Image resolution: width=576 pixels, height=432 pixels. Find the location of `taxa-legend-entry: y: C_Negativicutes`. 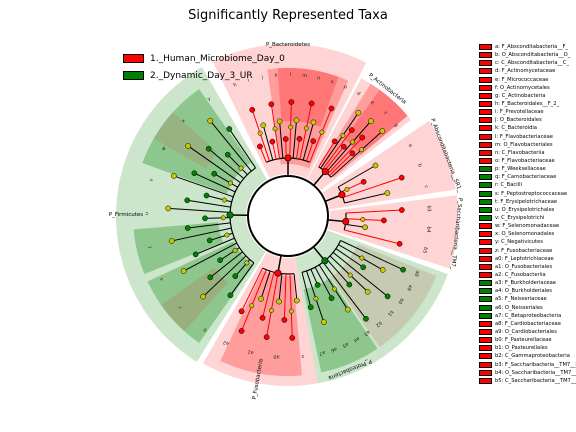

taxa-legend-entry: y: C_Negativicutes is located at coordinates (527, 242).